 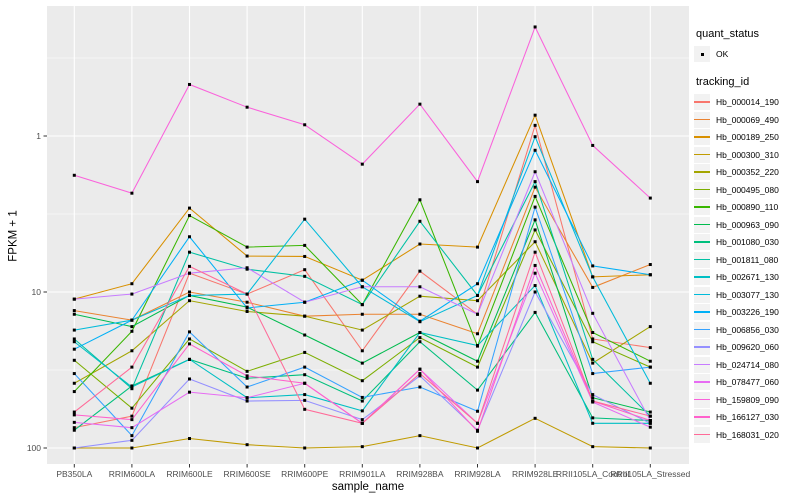 I want to click on legend-item-label: Hb_000300_310, so click(x=747, y=154).